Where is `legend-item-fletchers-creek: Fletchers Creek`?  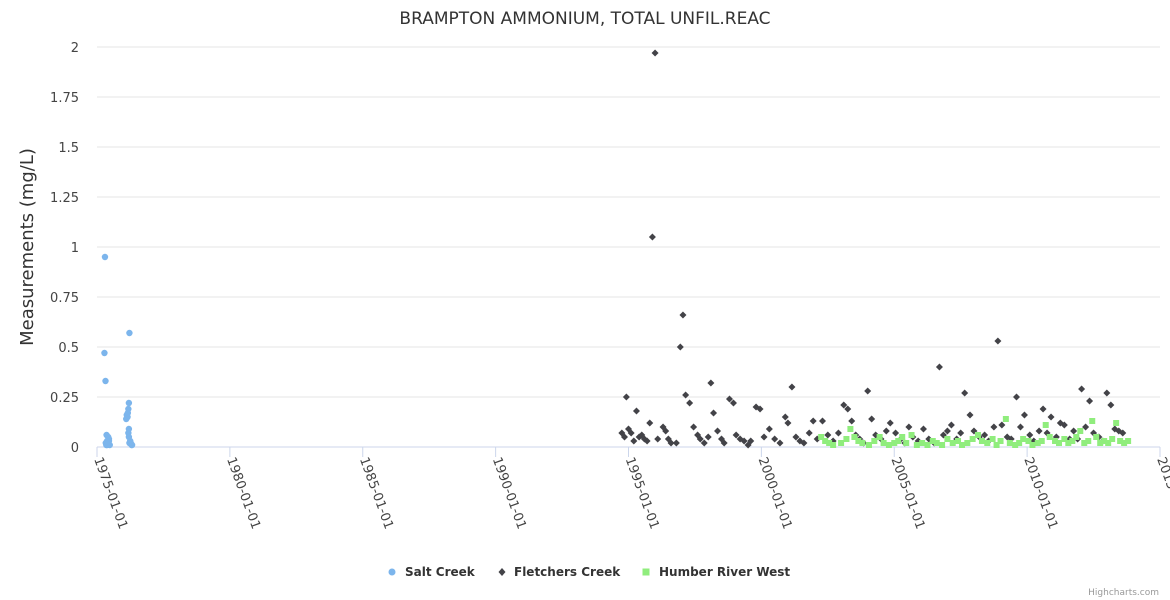
legend-item-fletchers-creek: Fletchers Creek is located at coordinates (560, 572).